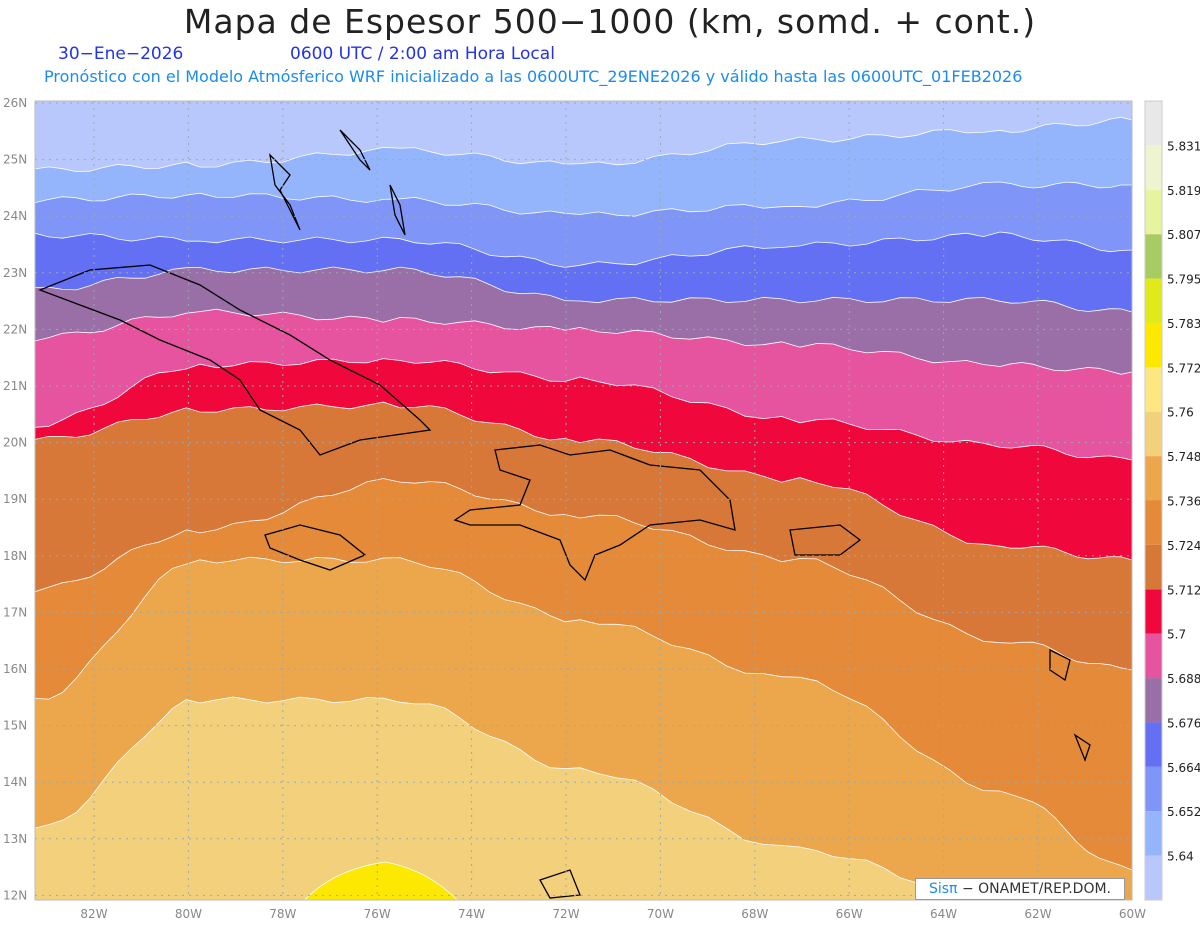 This screenshot has width=1200, height=927. I want to click on lat-tick-label: 24N, so click(15, 216).